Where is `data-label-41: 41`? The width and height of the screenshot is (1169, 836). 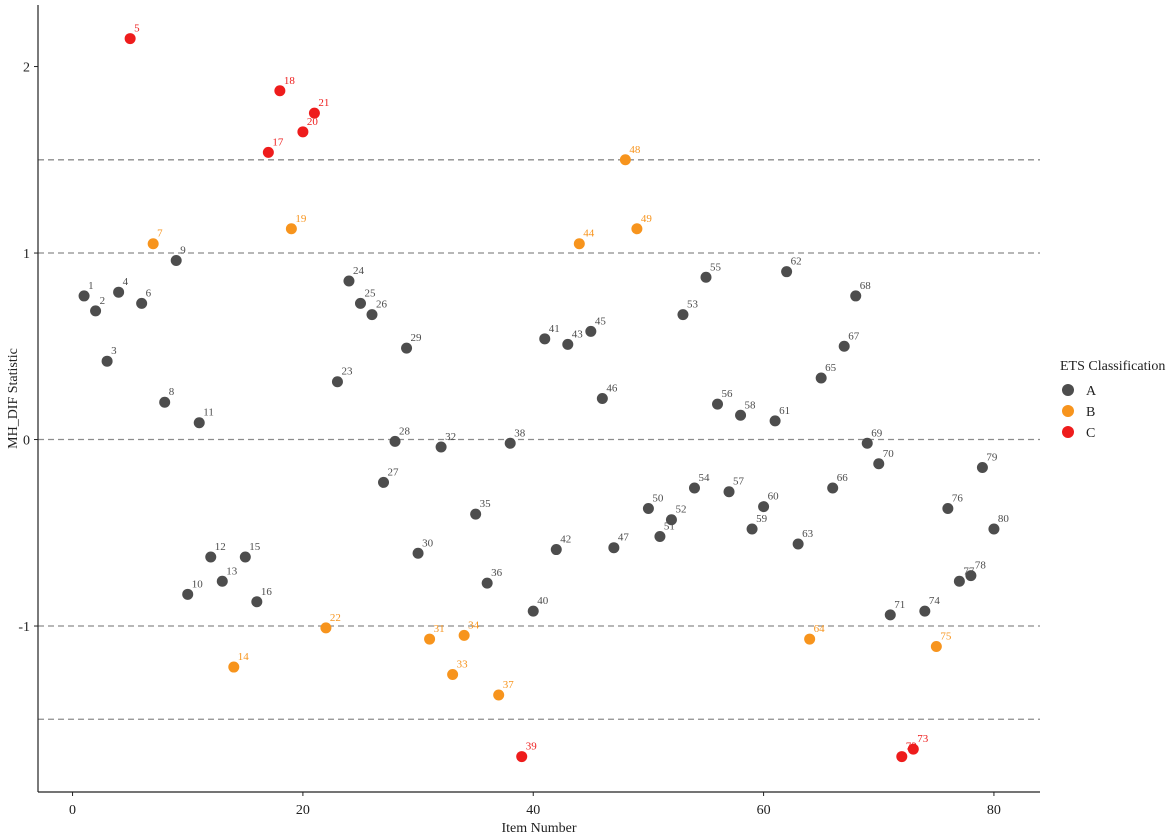
data-label-41: 41 is located at coordinates (554, 329).